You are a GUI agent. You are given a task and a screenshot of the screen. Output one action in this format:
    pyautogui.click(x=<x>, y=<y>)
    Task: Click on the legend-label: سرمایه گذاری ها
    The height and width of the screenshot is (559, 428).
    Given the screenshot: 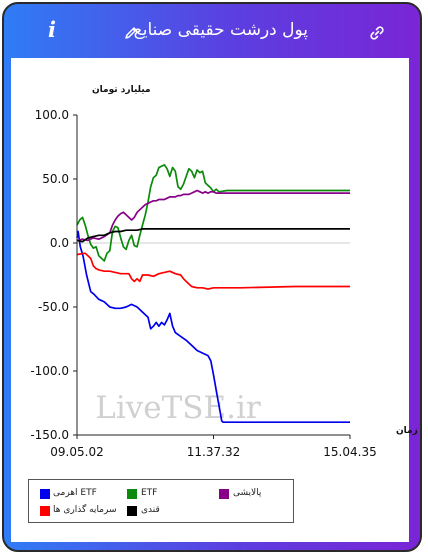 What is the action you would take?
    pyautogui.click(x=85, y=510)
    